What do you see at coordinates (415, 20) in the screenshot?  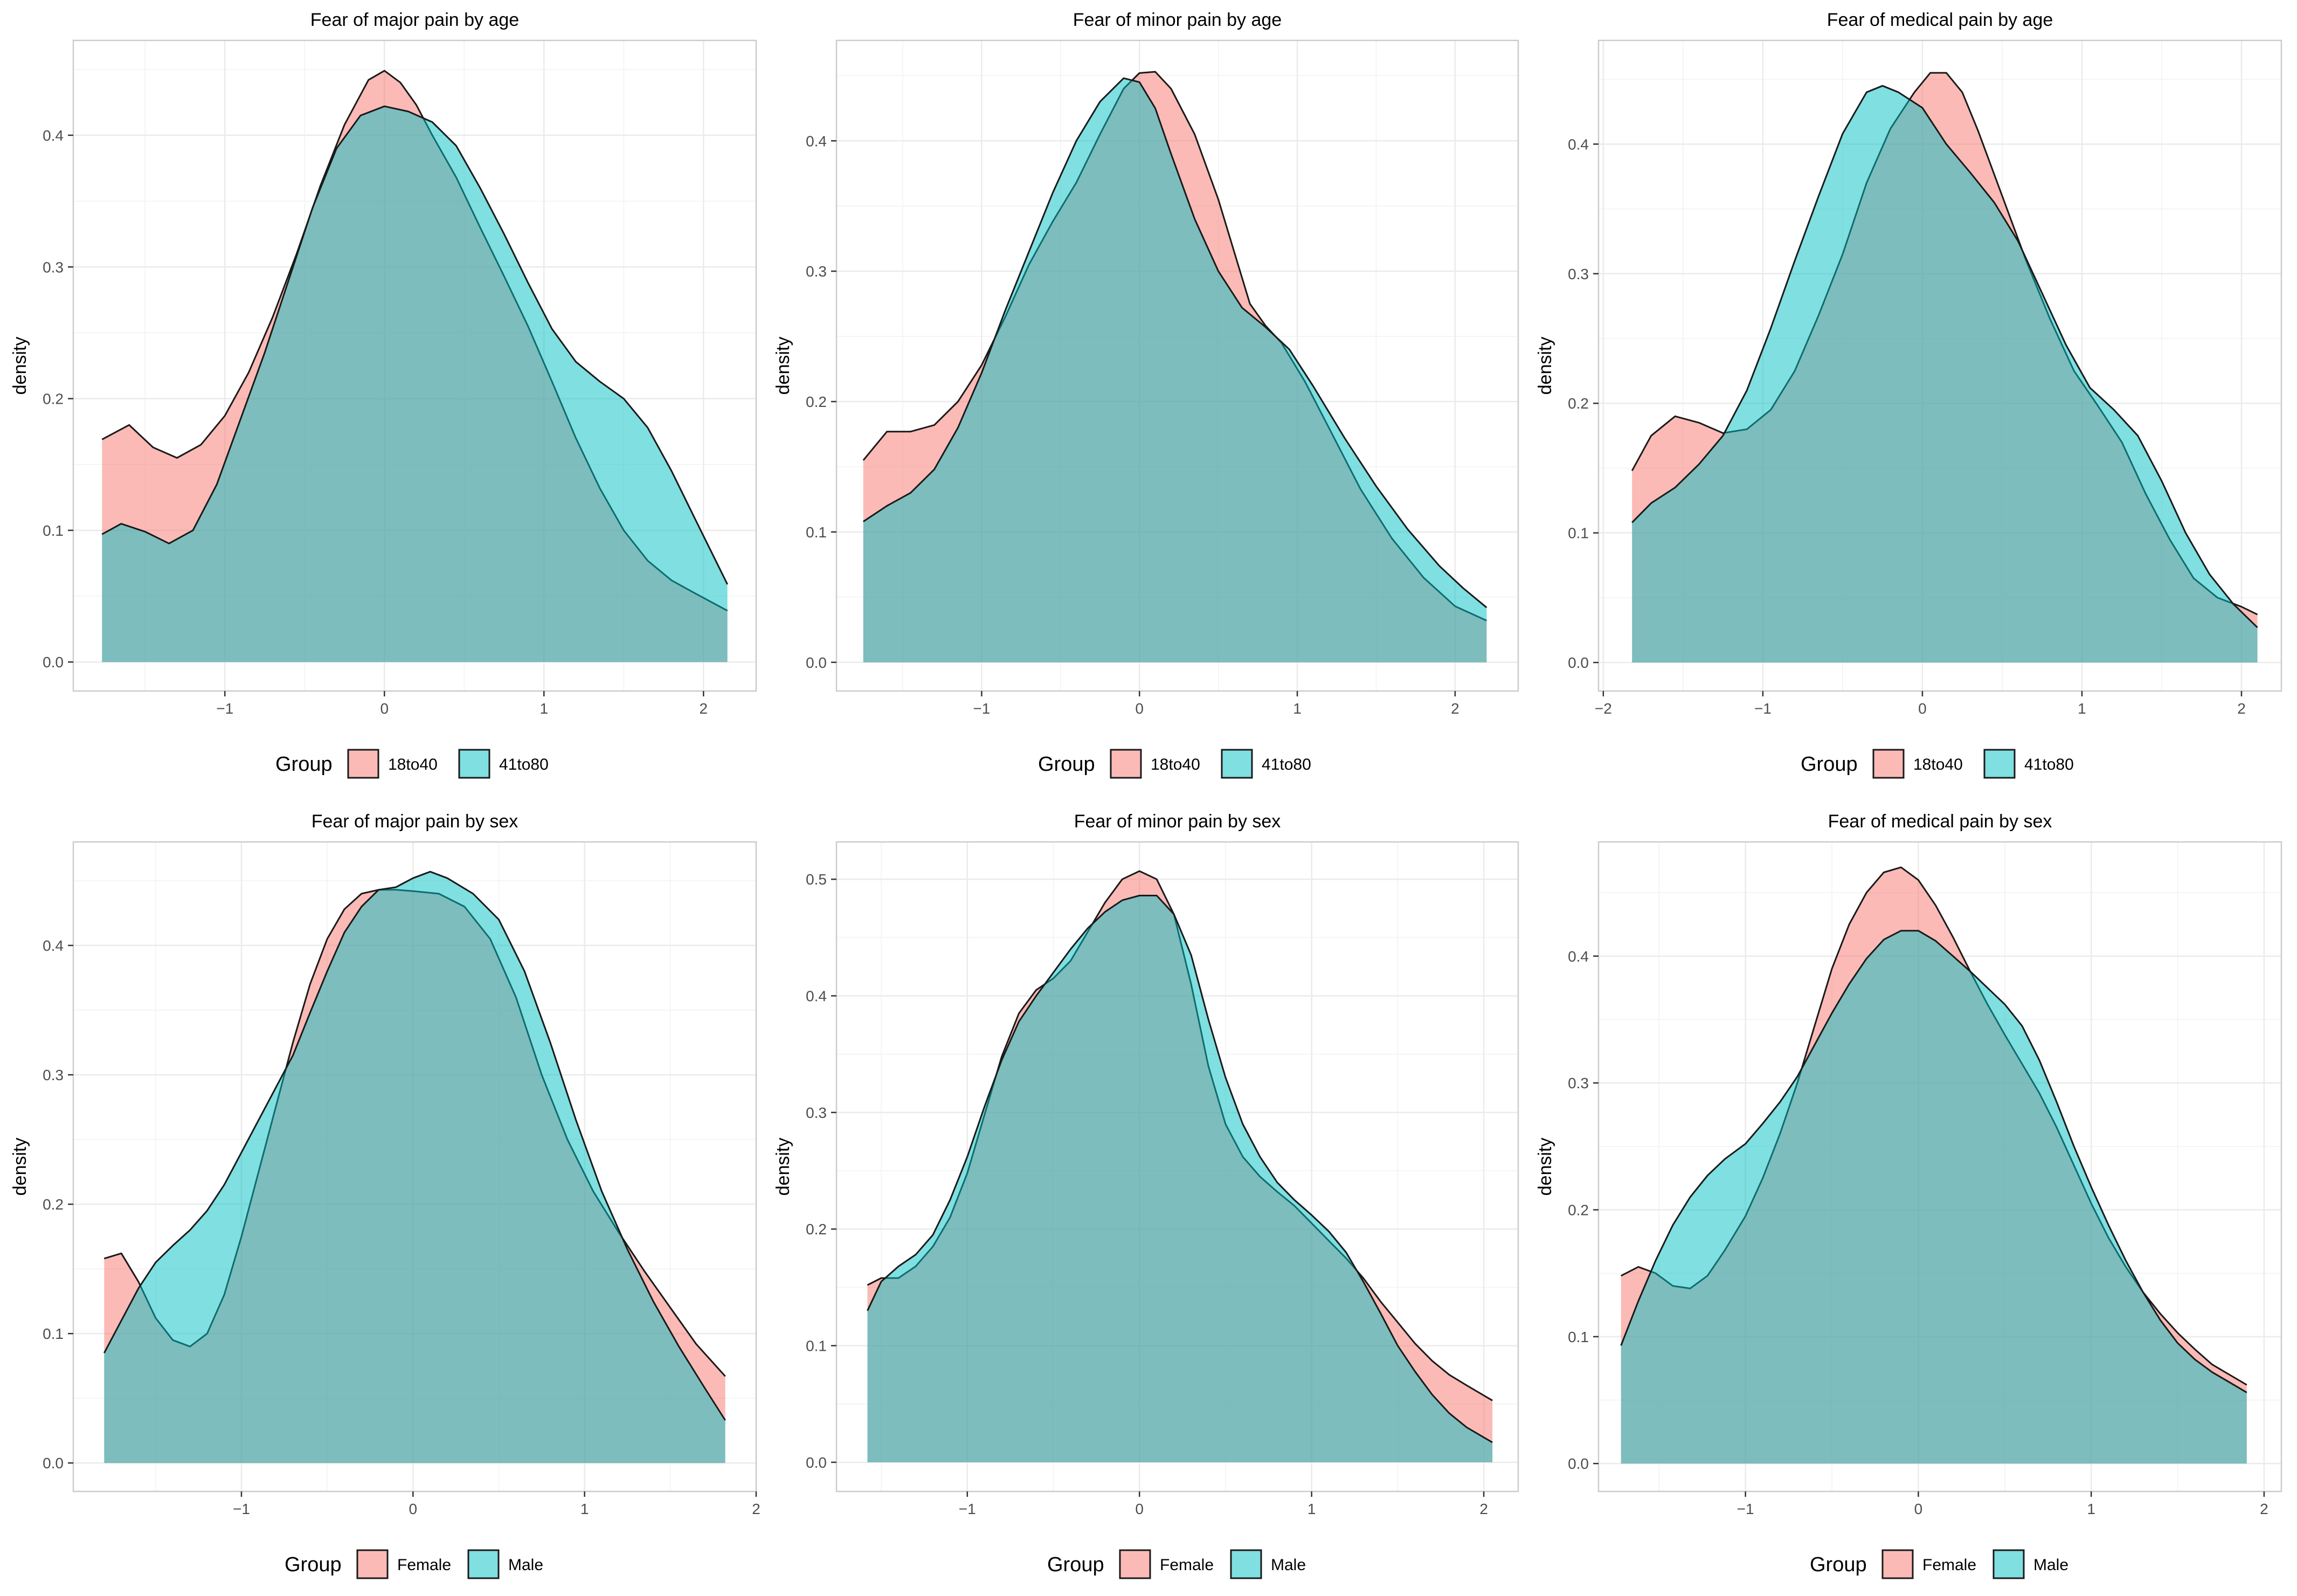 I see `panel-title: Fear of major pain by age` at bounding box center [415, 20].